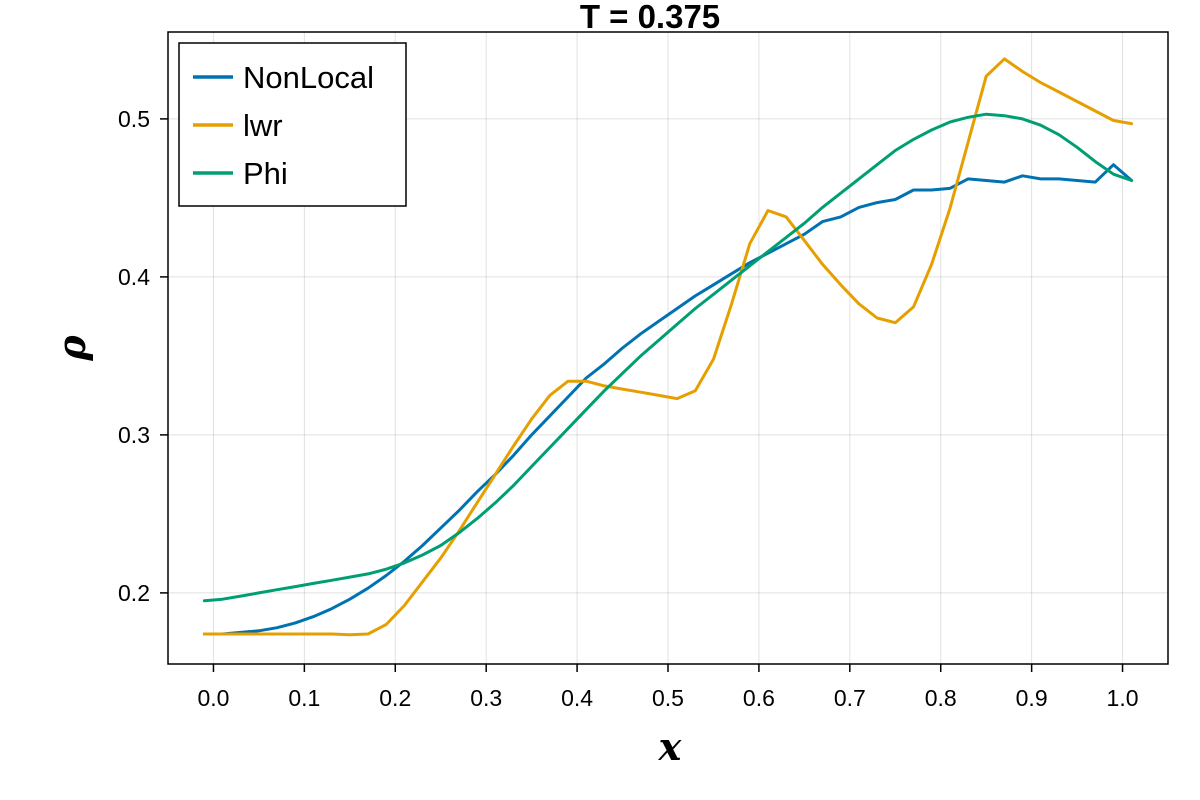 This screenshot has height=800, width=1200. Describe the element at coordinates (759, 698) in the screenshot. I see `x-tick-label: 0.6` at that location.